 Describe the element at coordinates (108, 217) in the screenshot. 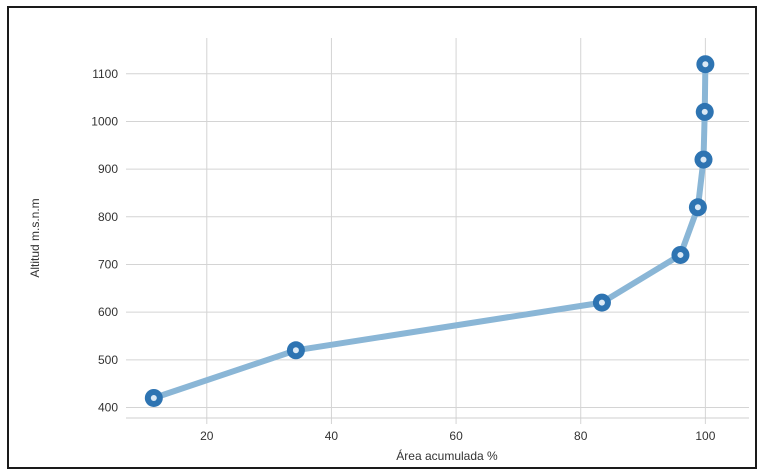

I see `y-tick-label: 800` at that location.